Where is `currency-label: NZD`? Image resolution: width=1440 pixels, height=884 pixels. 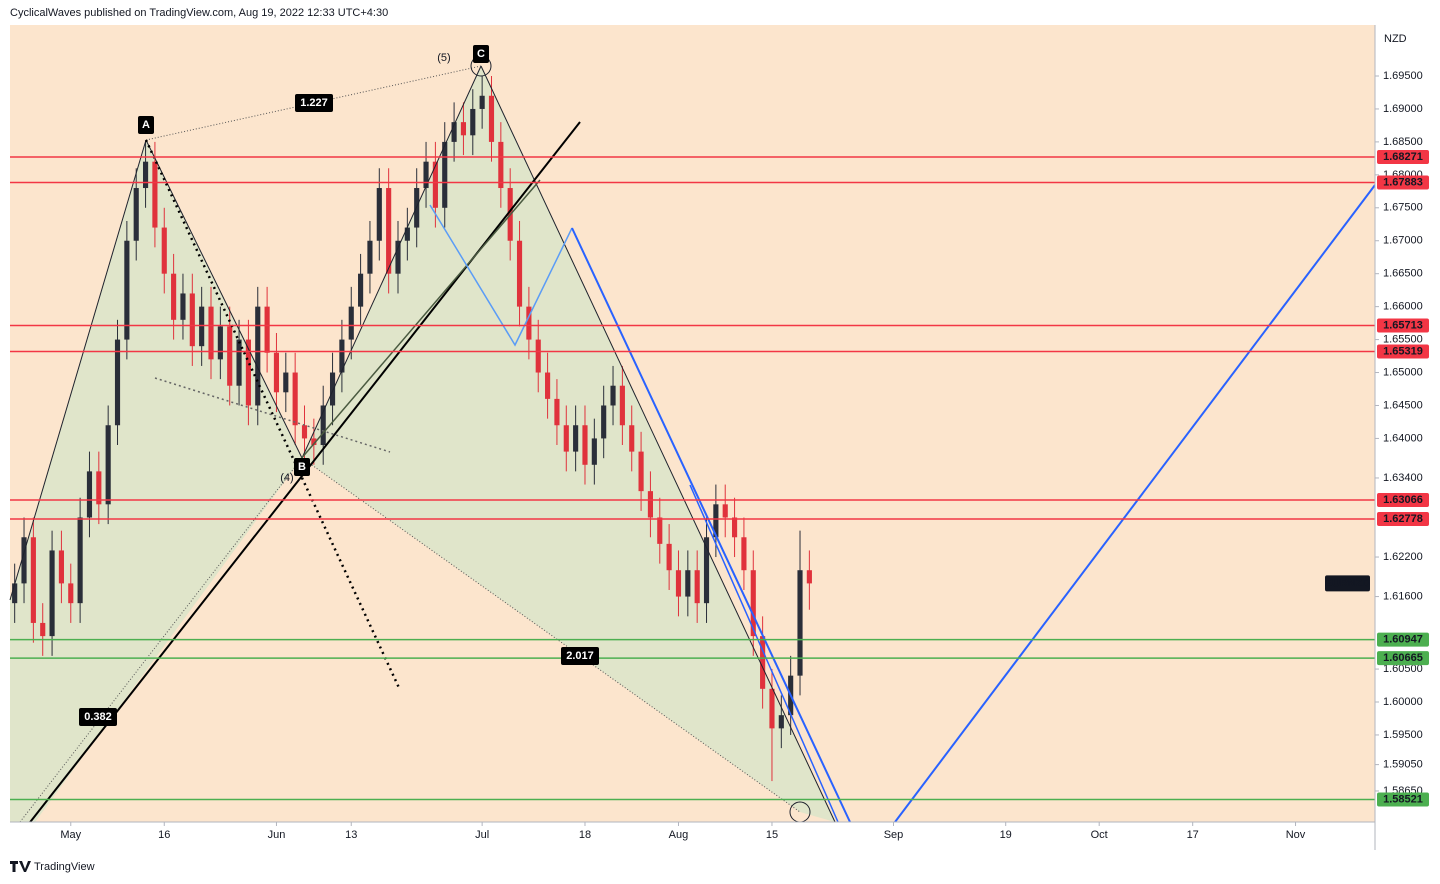
currency-label: NZD is located at coordinates (1395, 39).